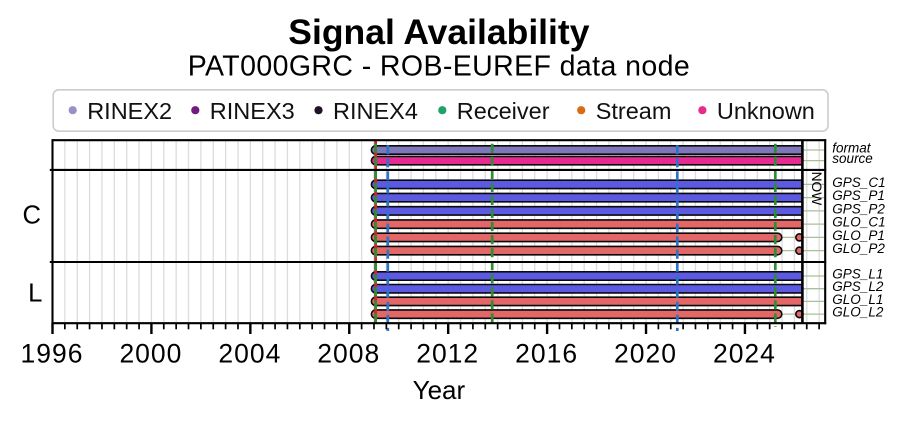  I want to click on svg-text: RINEX3, so click(252, 111).